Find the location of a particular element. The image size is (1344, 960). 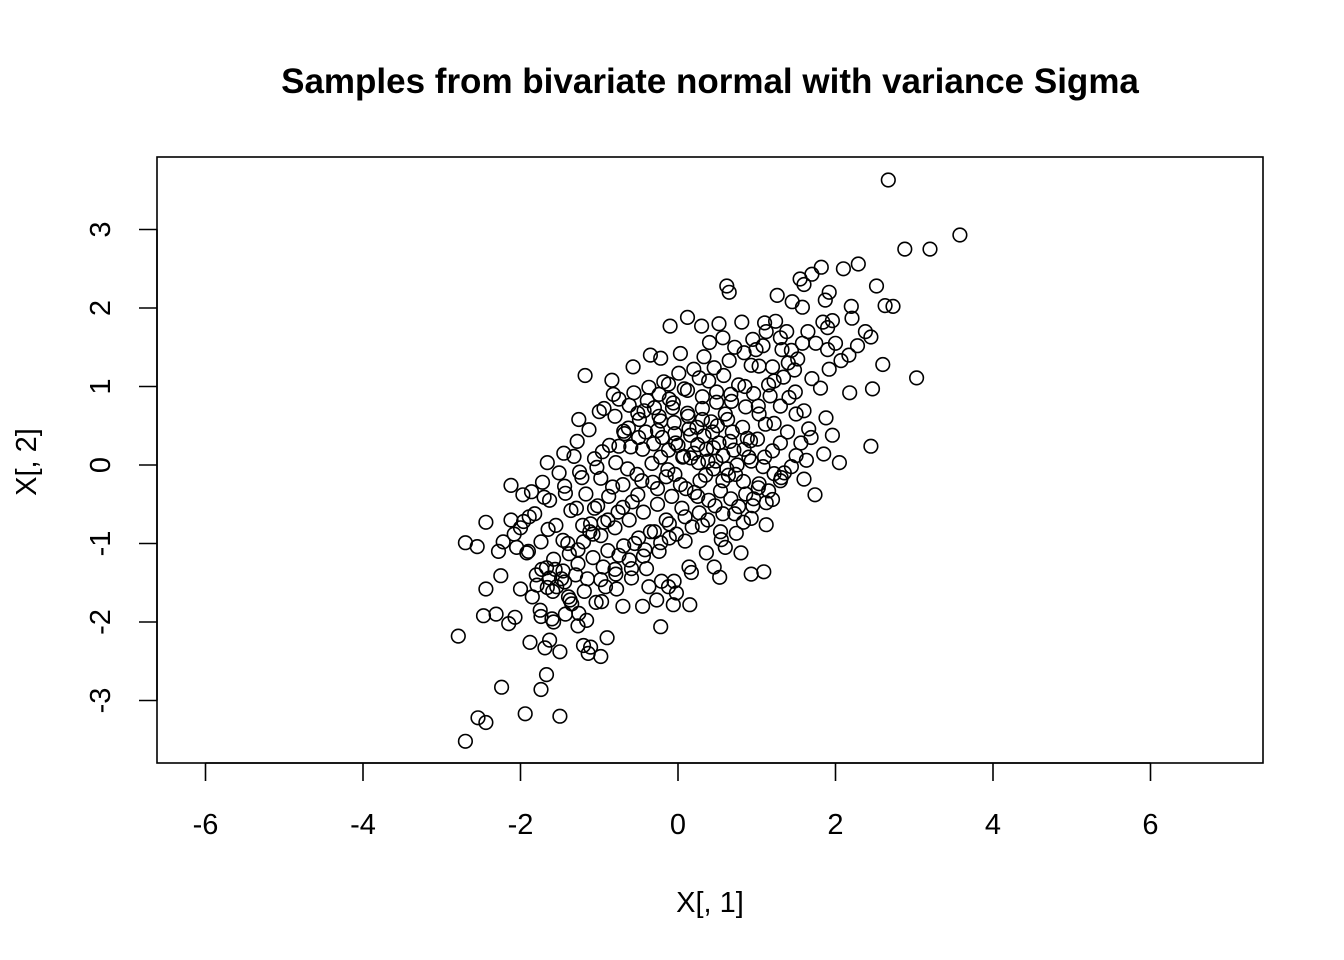

x-tick-label: 2 is located at coordinates (835, 825).